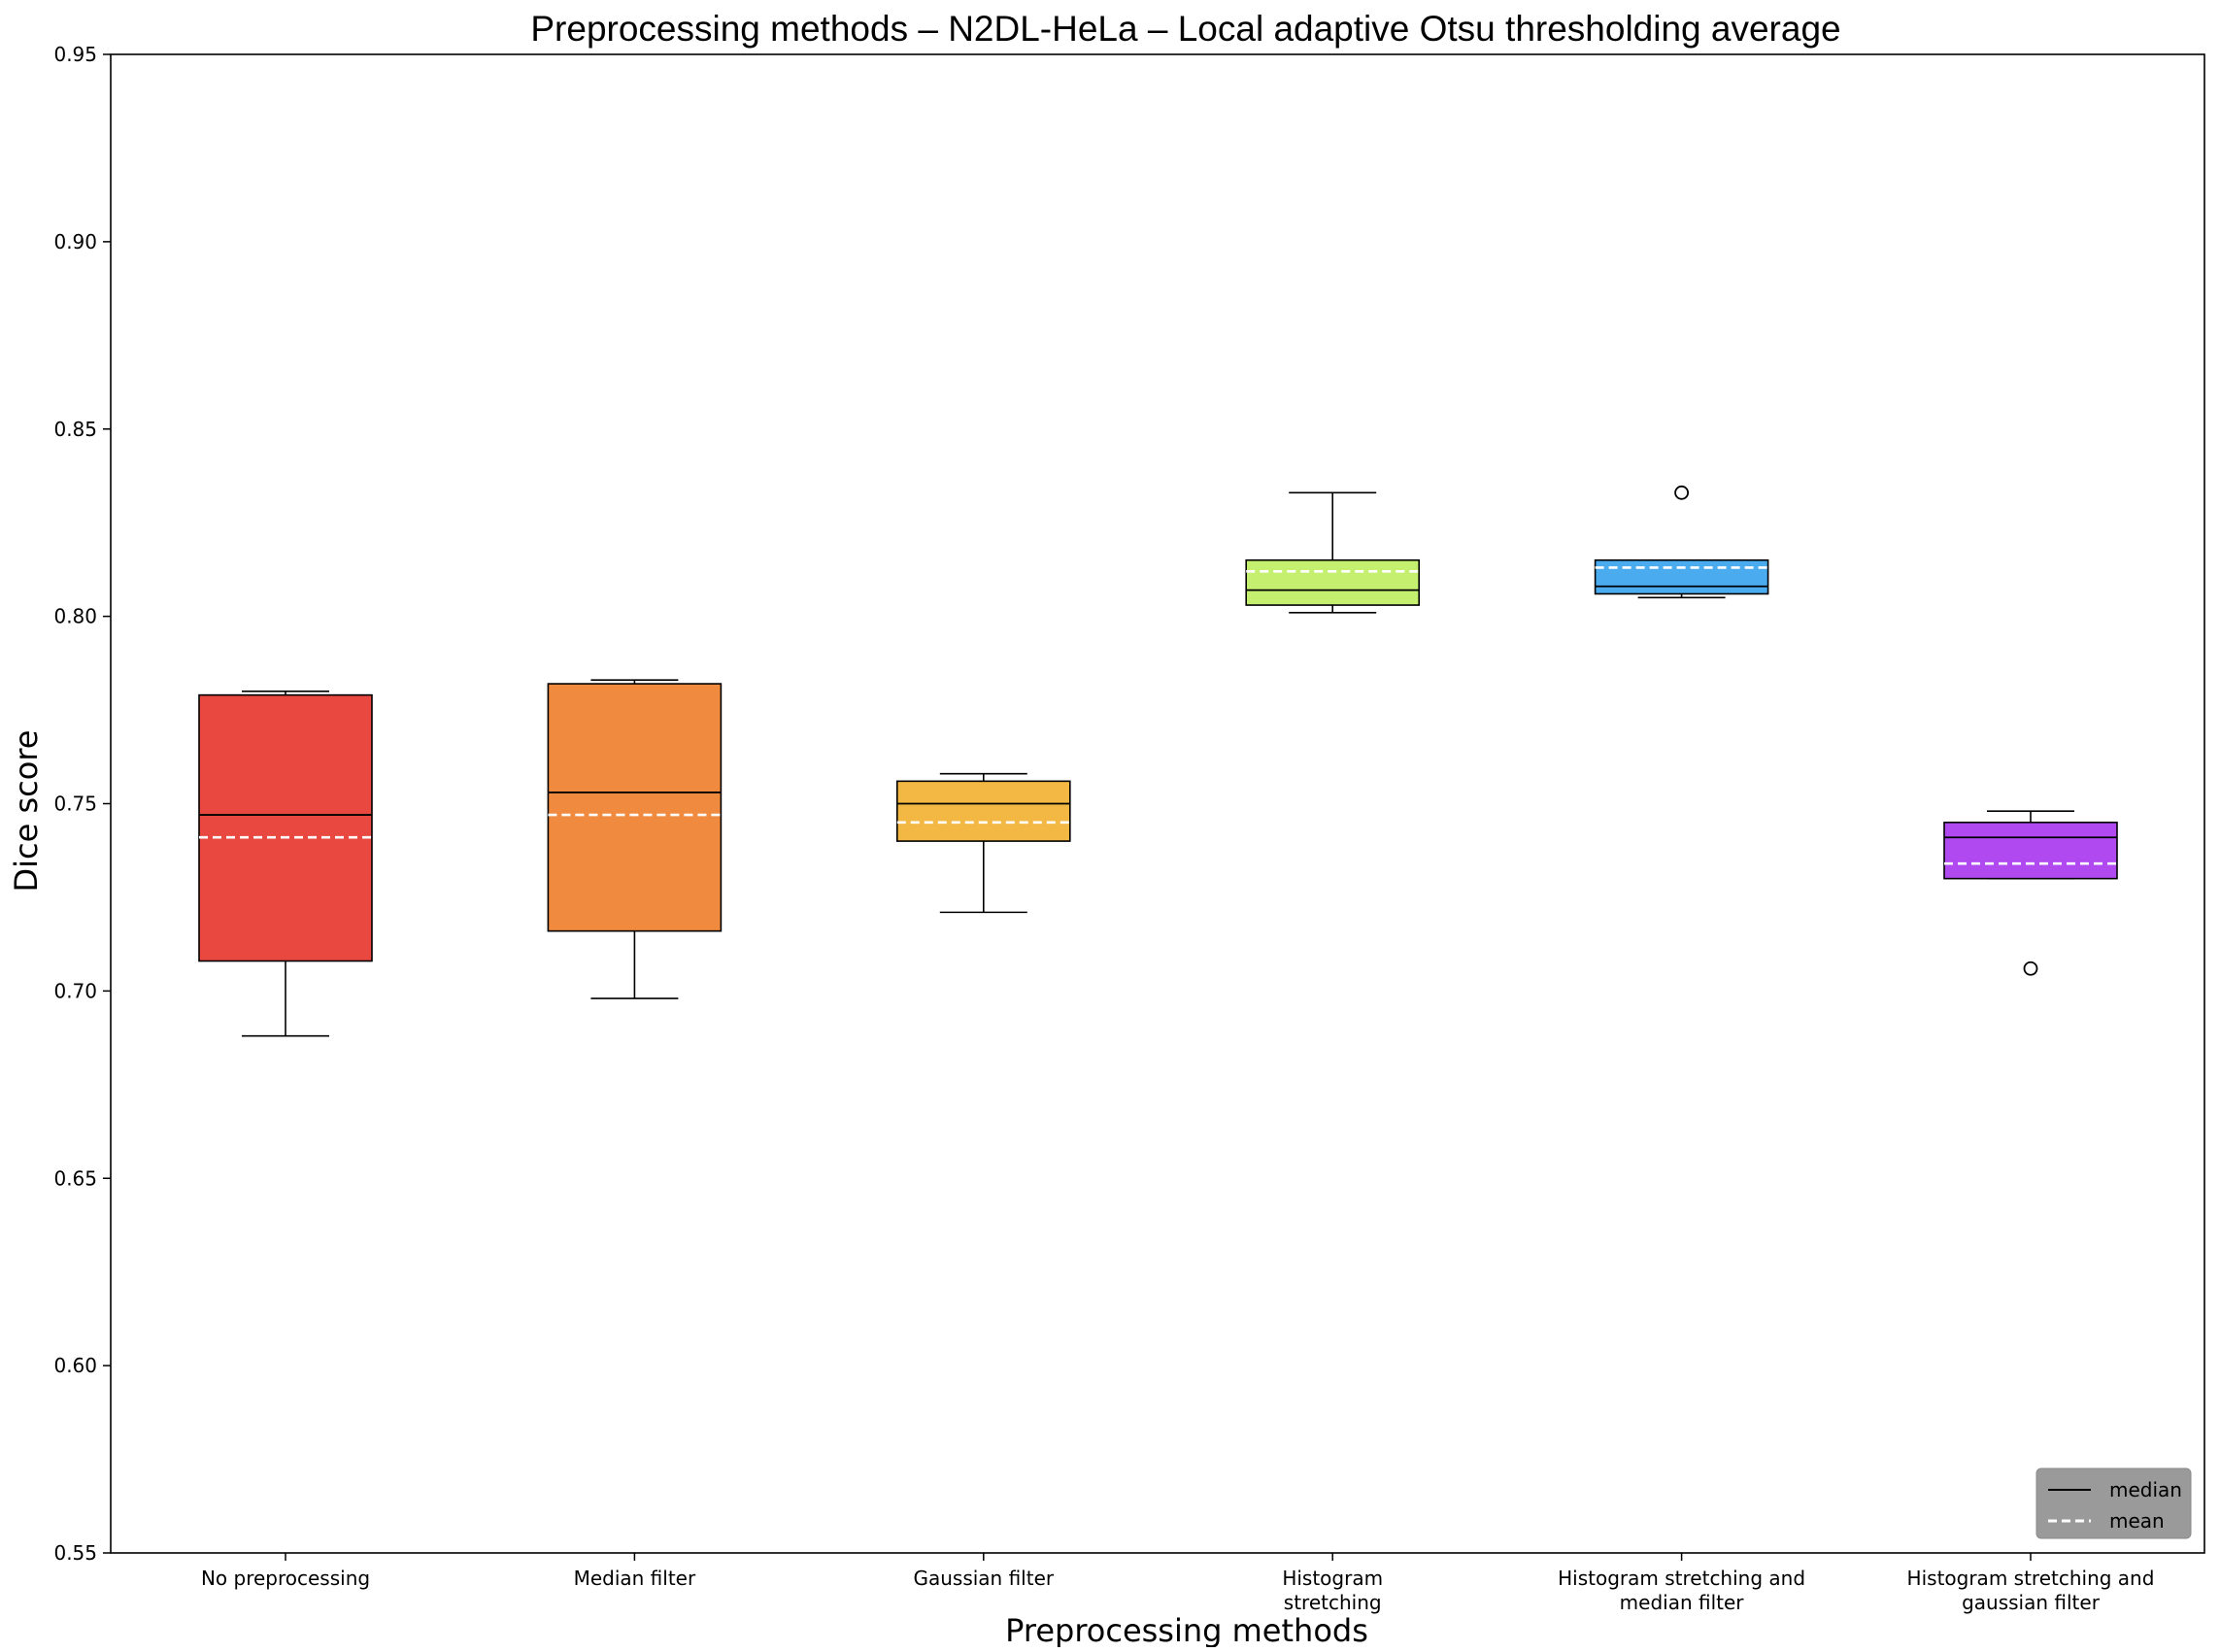 This screenshot has height=1652, width=2220. I want to click on x-tick-label: Median filter, so click(635, 1578).